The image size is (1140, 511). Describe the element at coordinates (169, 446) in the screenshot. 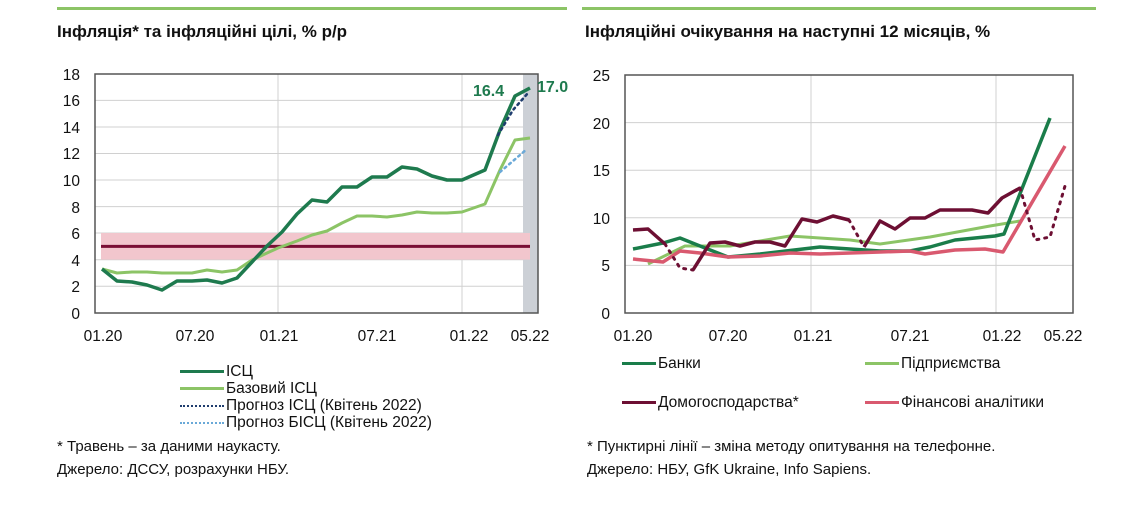

I see `left-footnote: * Травень – за даними наукасту.` at that location.